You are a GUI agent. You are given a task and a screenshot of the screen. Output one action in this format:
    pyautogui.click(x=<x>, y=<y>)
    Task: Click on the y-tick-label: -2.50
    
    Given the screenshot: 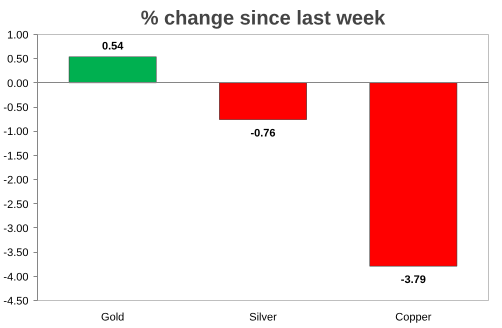 What is the action you would take?
    pyautogui.click(x=16, y=204)
    